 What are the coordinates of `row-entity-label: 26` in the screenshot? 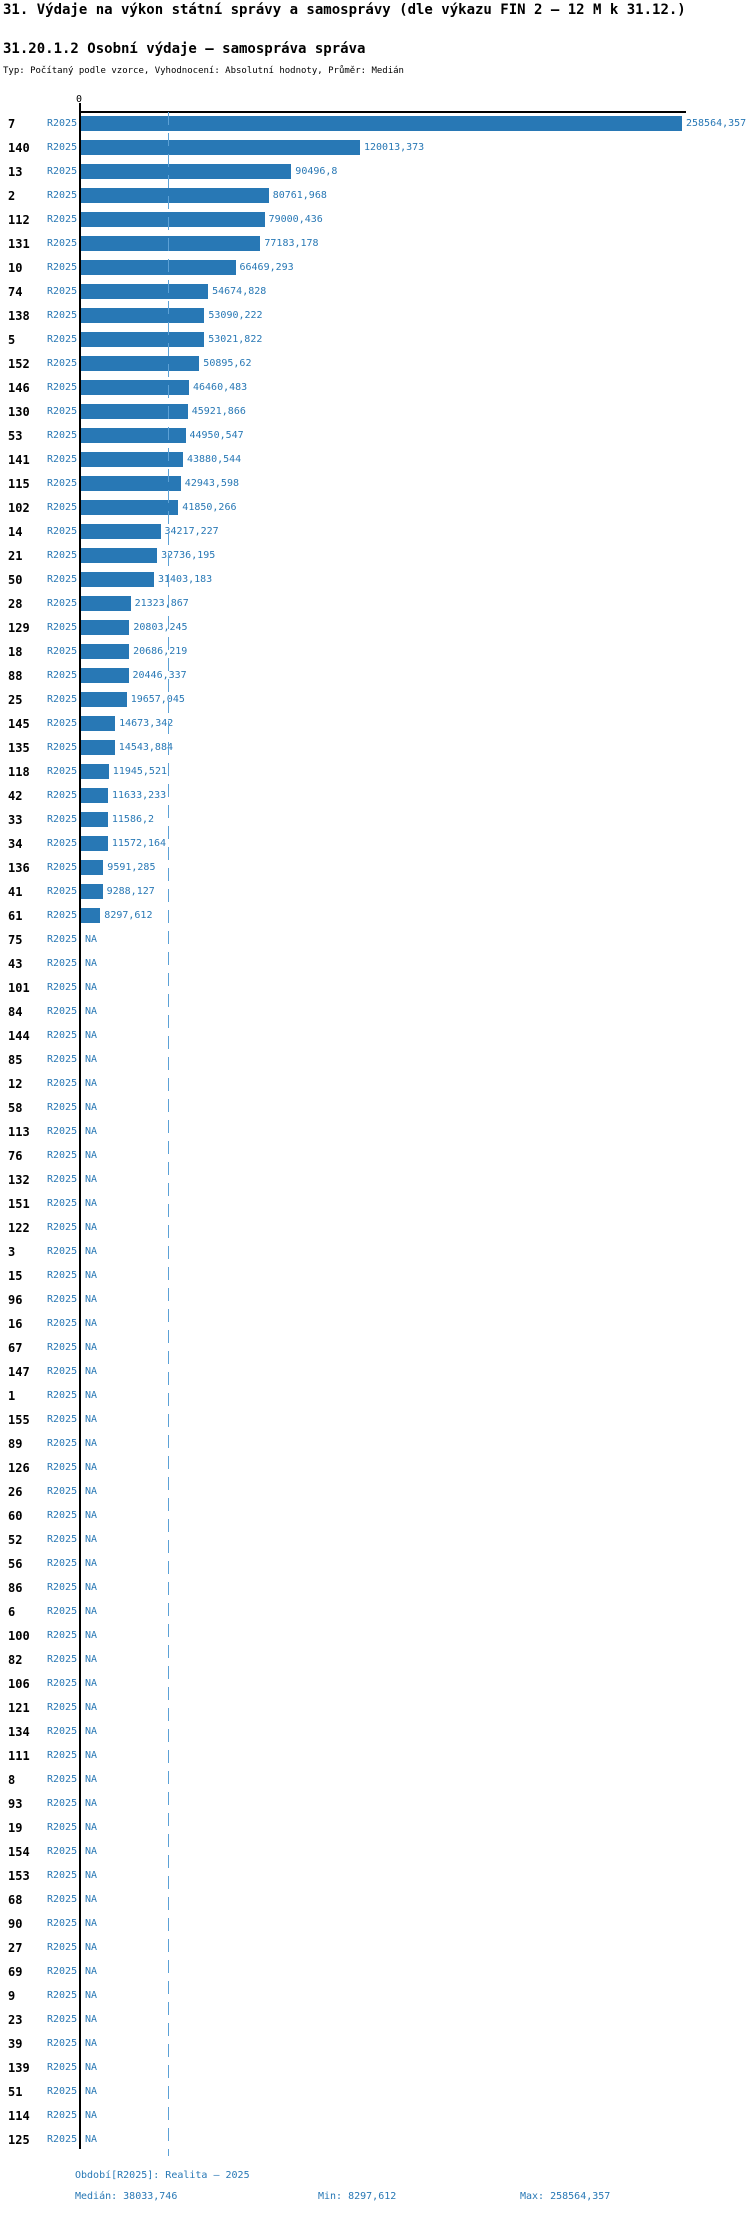 It's located at (15, 1492).